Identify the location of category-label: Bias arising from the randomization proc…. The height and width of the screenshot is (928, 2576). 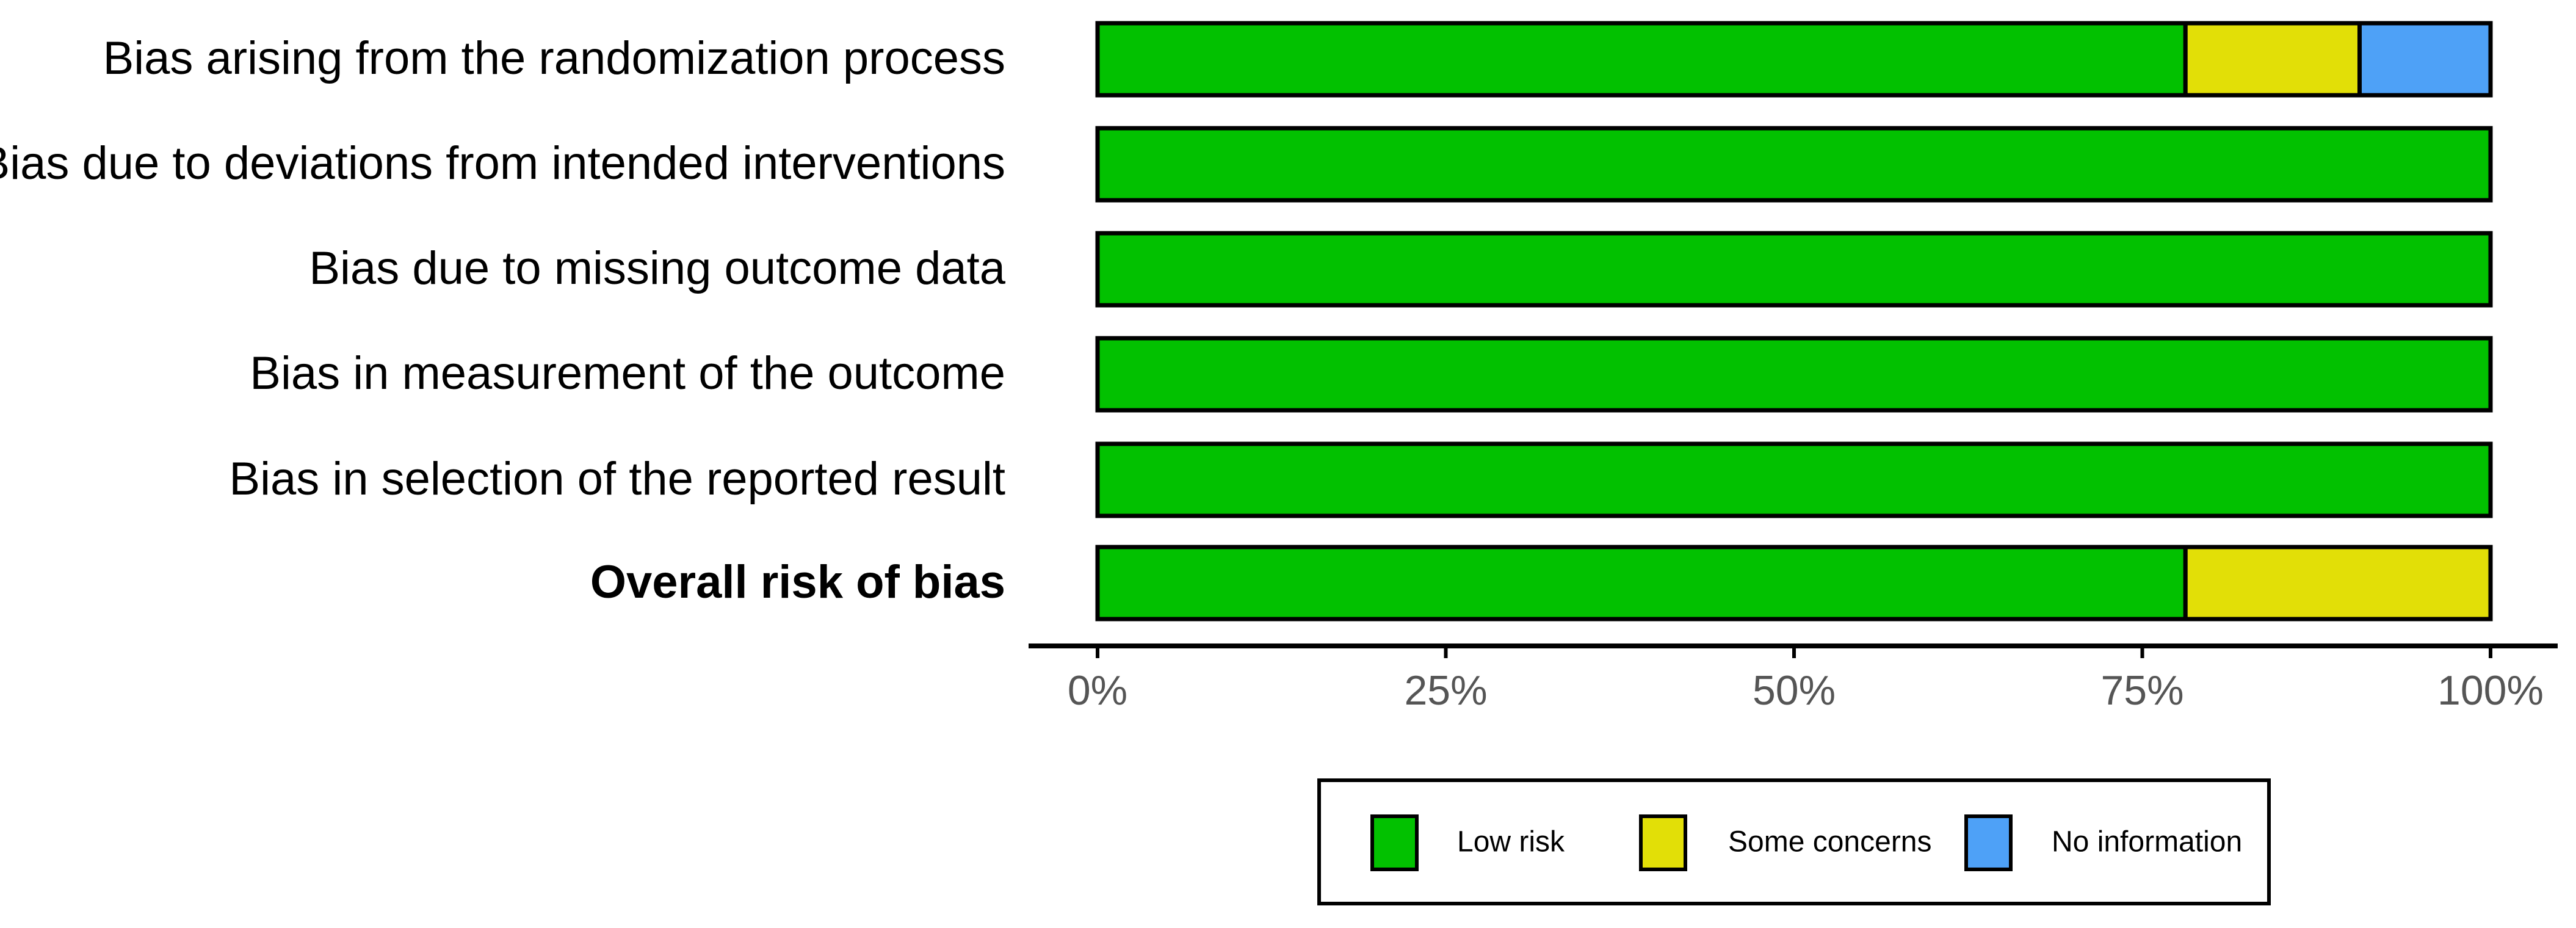
(554, 58).